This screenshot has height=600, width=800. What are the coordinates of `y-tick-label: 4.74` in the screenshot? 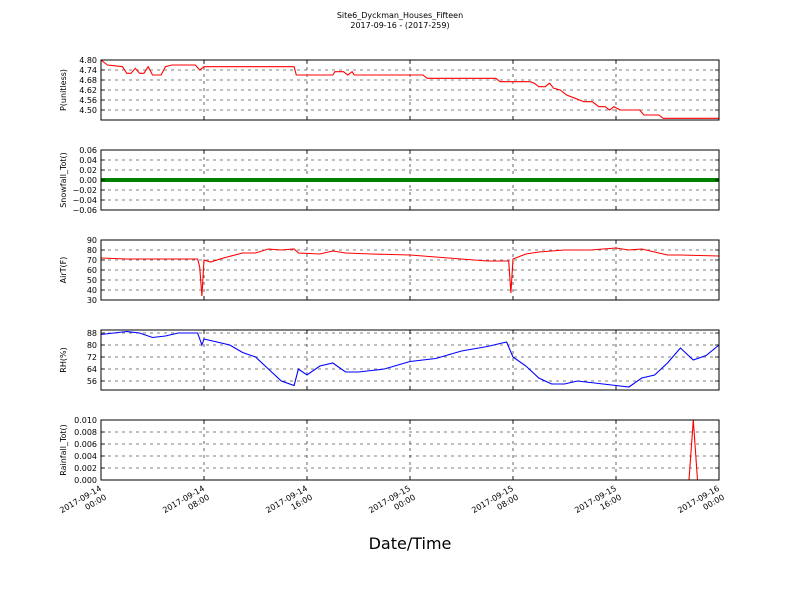 It's located at (88, 70).